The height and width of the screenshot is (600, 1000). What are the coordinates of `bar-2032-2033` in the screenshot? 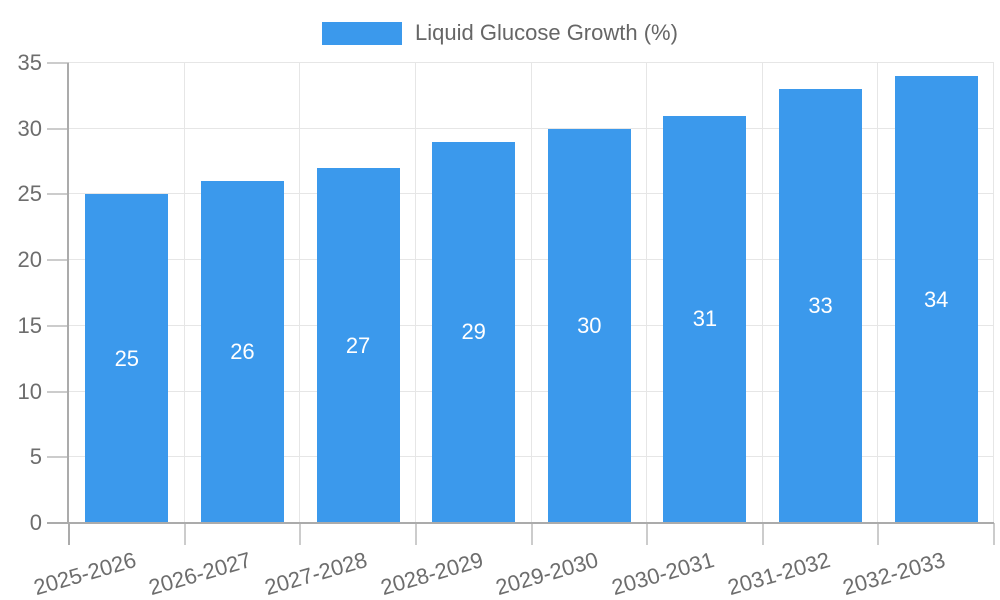 It's located at (936, 299).